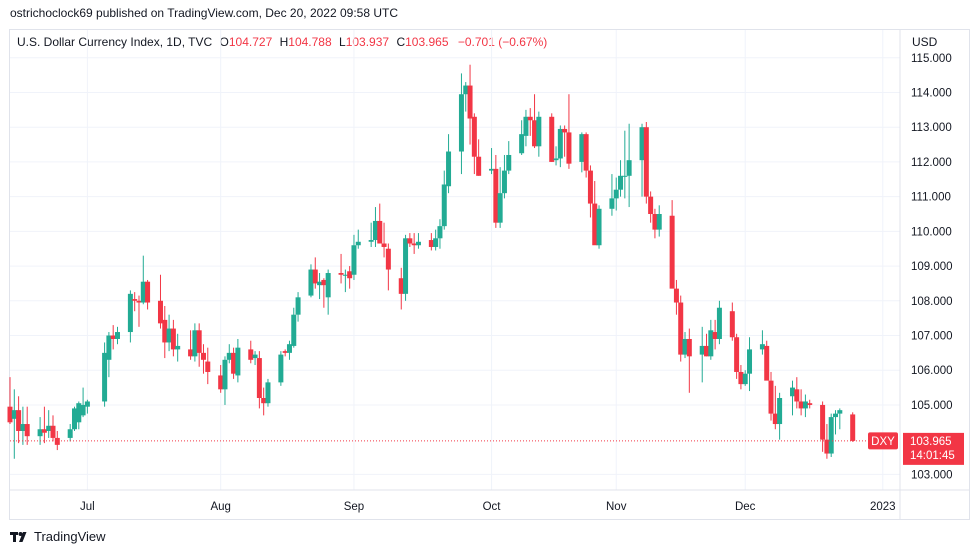 The image size is (979, 555). What do you see at coordinates (58, 536) in the screenshot?
I see `tradingview-brand: TradingView` at bounding box center [58, 536].